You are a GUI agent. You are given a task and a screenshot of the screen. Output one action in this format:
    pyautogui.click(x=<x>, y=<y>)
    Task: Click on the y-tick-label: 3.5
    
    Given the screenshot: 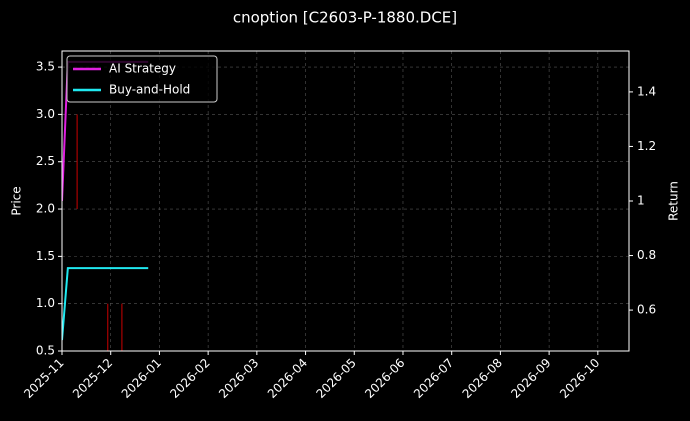 What is the action you would take?
    pyautogui.click(x=45, y=67)
    